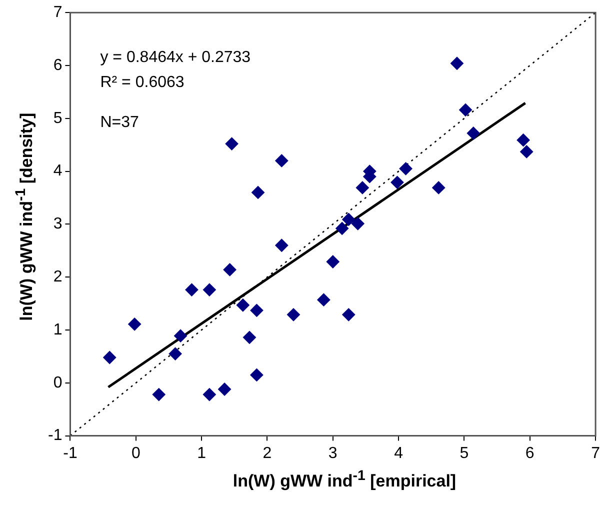  I want to click on annotation: y = 0.8464x + 0.2733, so click(175, 57).